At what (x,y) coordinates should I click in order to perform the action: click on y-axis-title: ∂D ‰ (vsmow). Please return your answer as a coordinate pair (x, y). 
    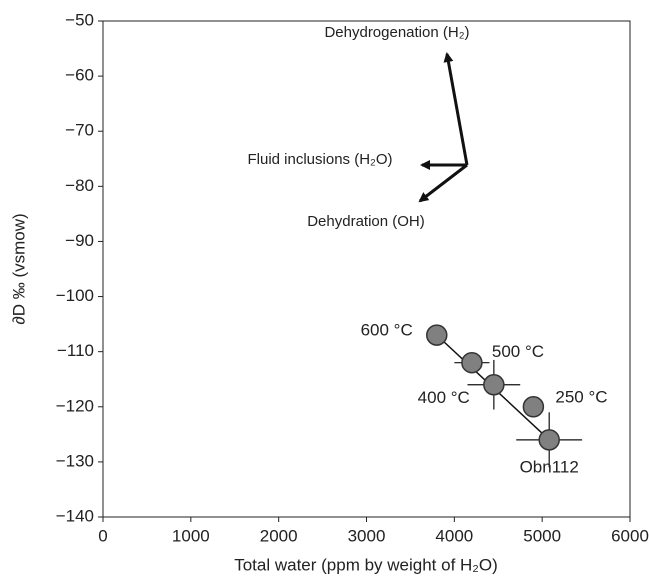
    Looking at the image, I should click on (18, 268).